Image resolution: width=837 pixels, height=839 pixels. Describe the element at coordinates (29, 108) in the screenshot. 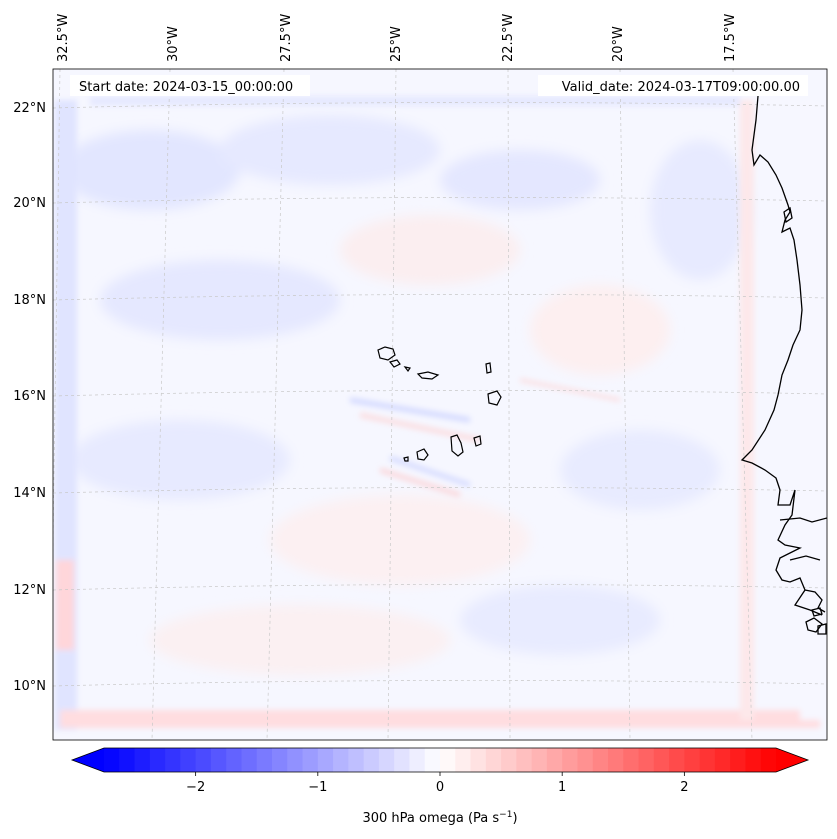

I see `lat-label: 22°N` at that location.